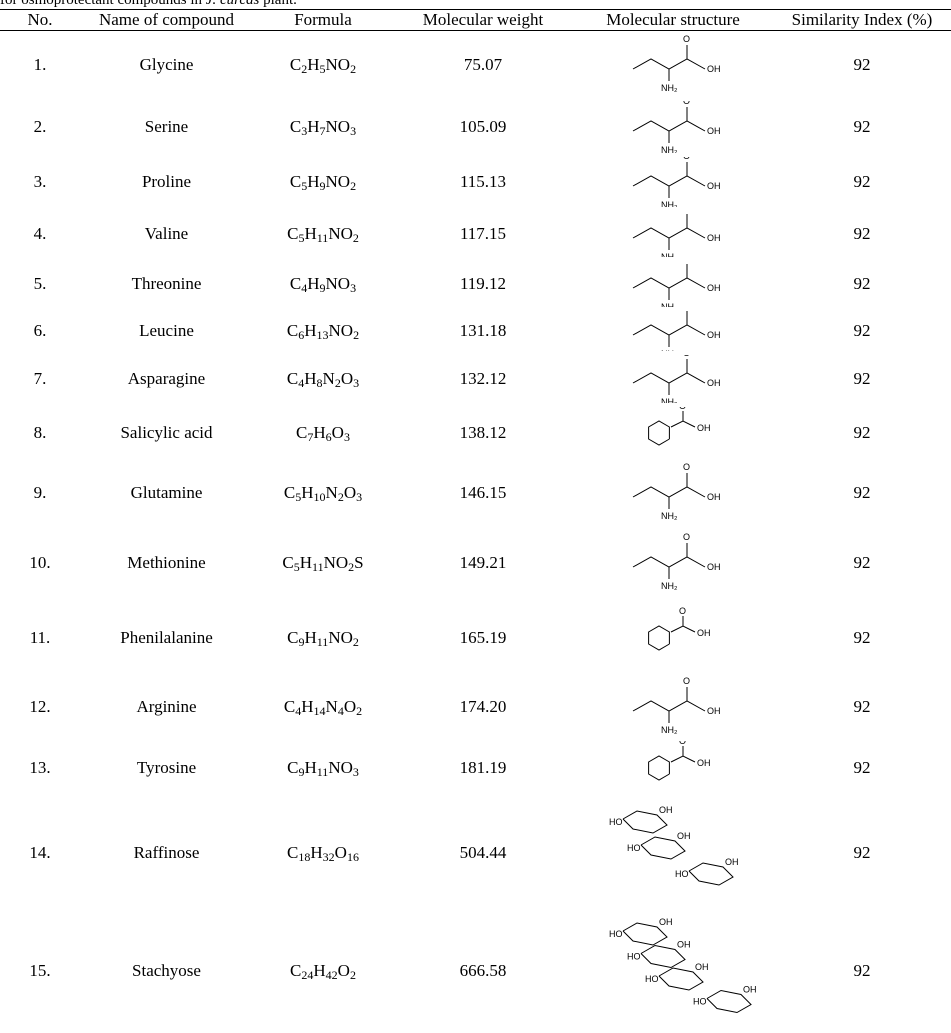  Describe the element at coordinates (475, 493) in the screenshot. I see `table-row: 9. Glutamine C5H10N2O3 146.15 O OH NH₂ 92` at that location.